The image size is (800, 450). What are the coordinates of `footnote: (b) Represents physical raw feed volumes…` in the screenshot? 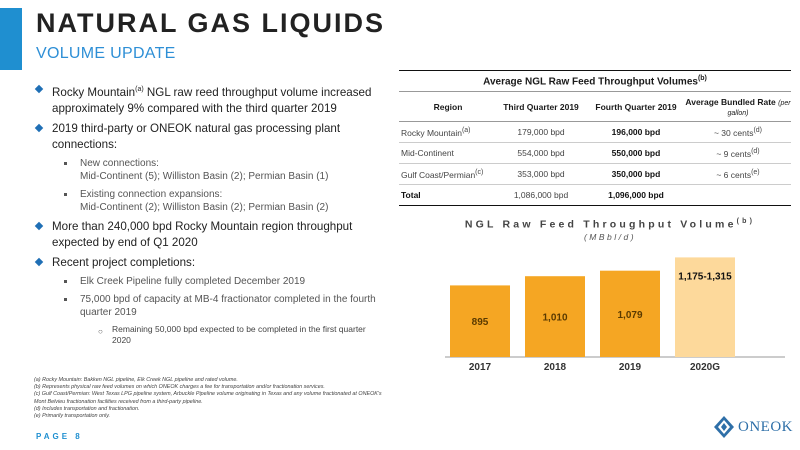 It's located at (179, 387).